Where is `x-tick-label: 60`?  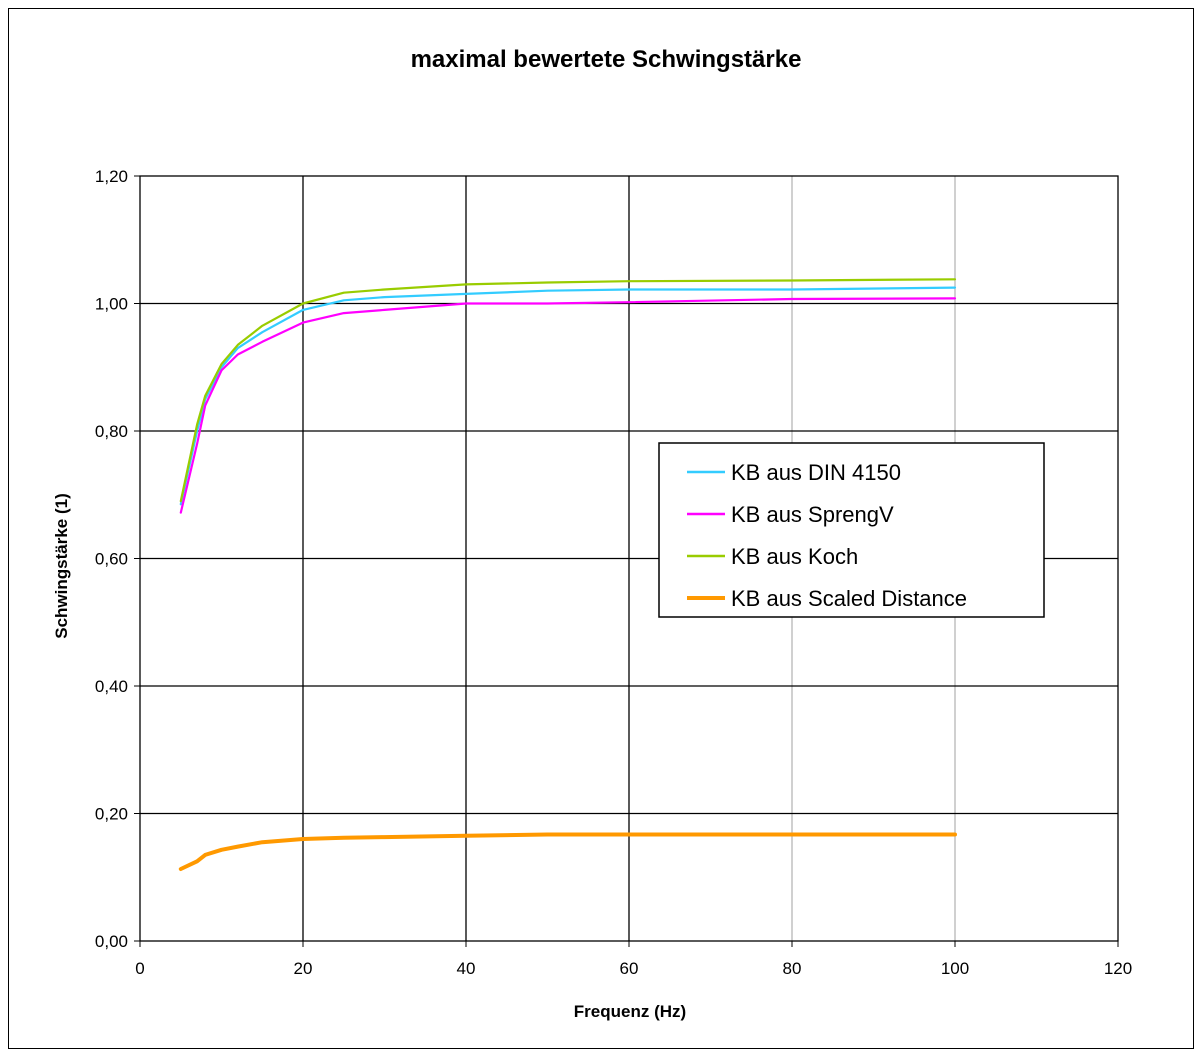 x-tick-label: 60 is located at coordinates (629, 968).